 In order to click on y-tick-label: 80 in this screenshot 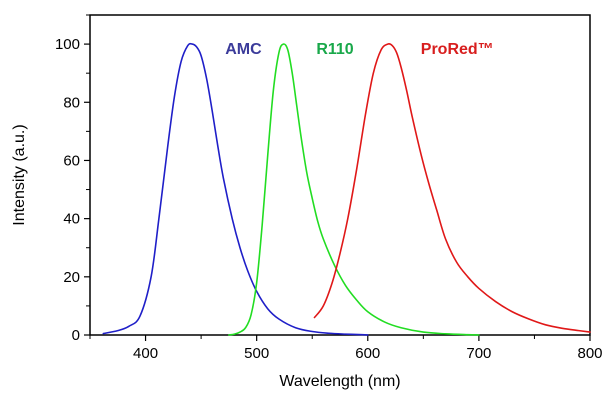, I will do `click(71, 102)`.